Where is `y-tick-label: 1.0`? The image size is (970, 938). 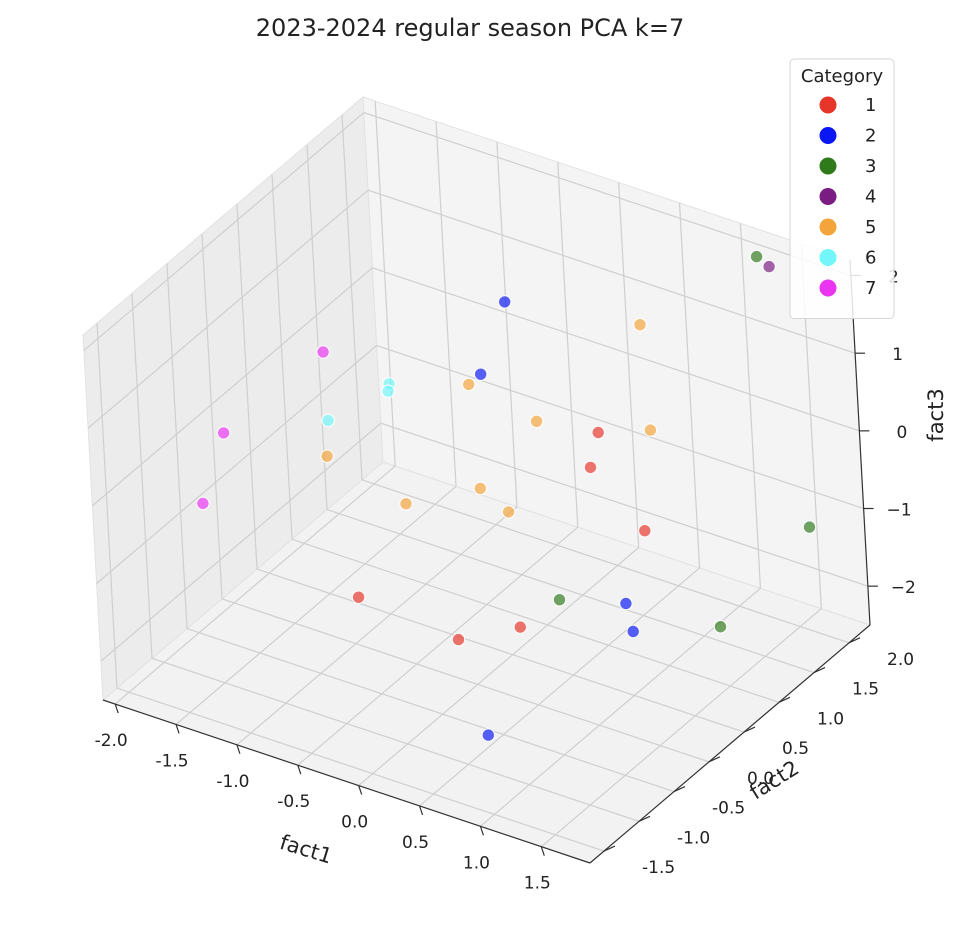
y-tick-label: 1.0 is located at coordinates (830, 719).